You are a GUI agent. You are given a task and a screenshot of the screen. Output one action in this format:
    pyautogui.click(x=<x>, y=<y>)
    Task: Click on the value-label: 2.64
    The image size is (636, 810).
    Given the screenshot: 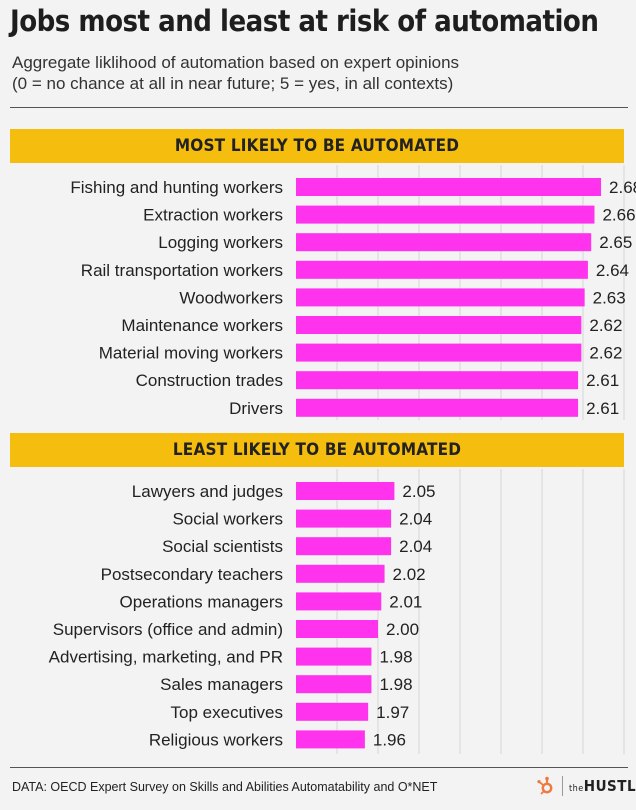 What is the action you would take?
    pyautogui.click(x=612, y=270)
    